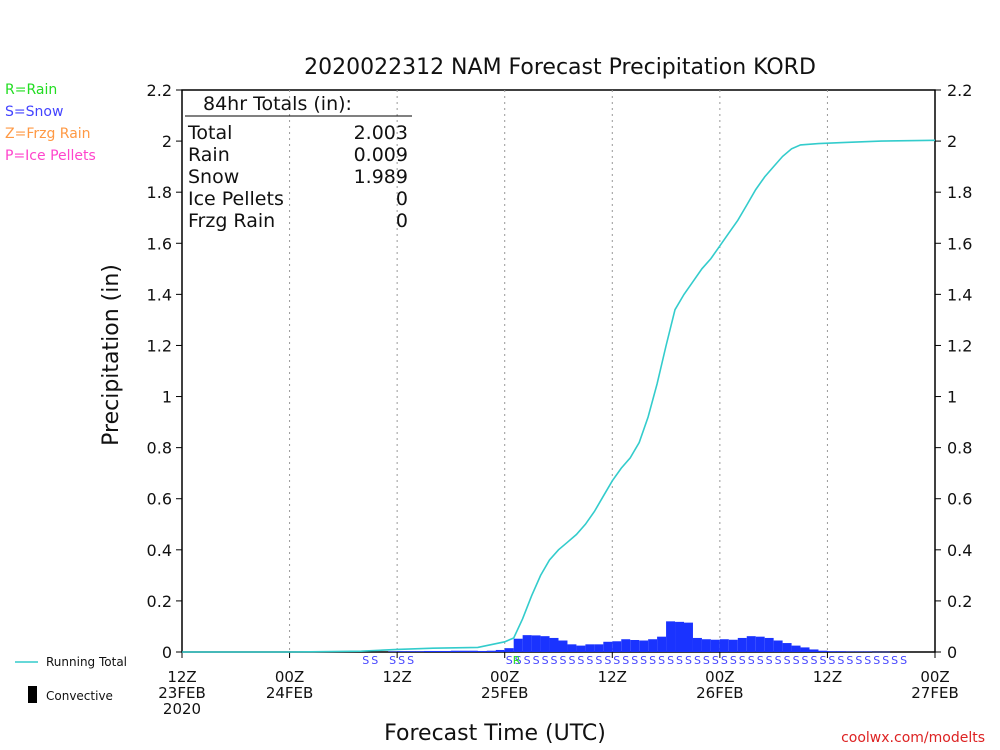 The height and width of the screenshot is (750, 1000). Describe the element at coordinates (32, 694) in the screenshot. I see `convective-legend-swatch` at that location.